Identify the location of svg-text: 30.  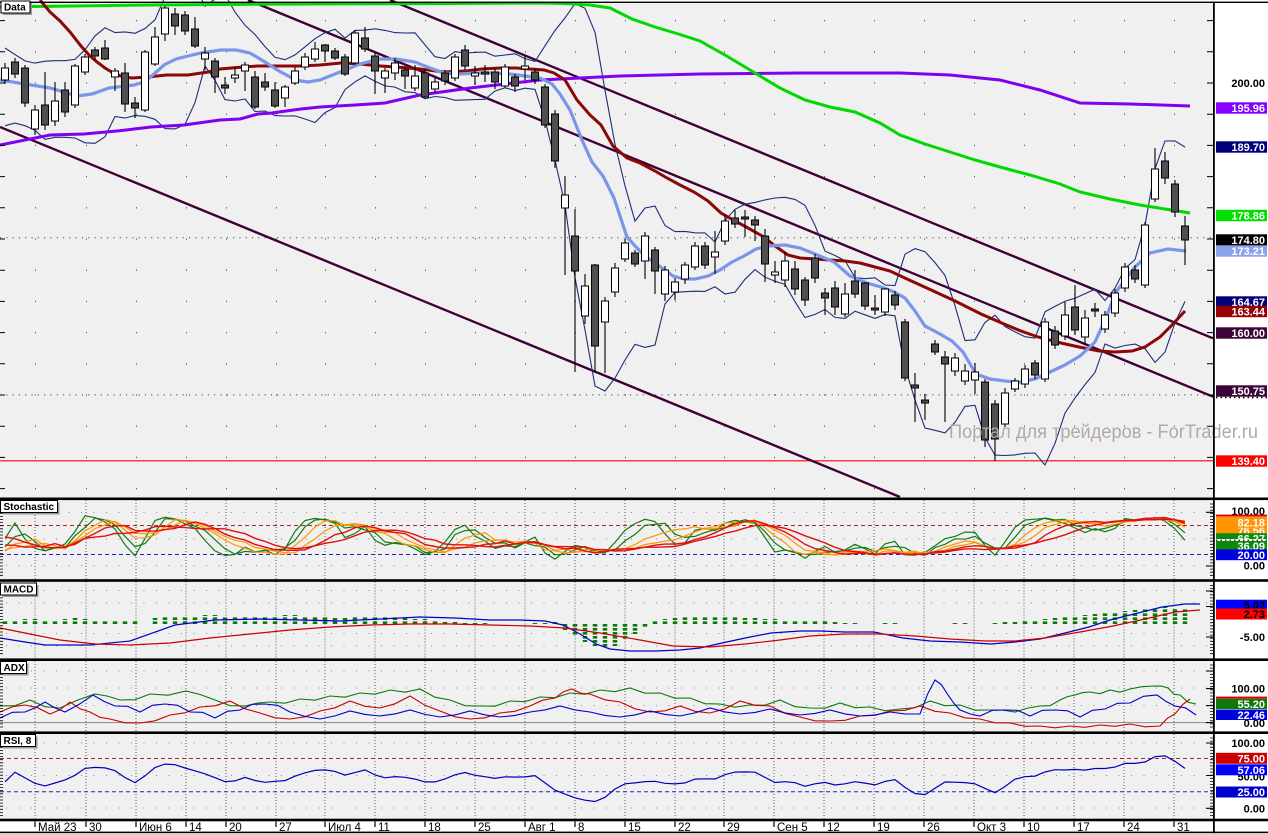
(95, 828).